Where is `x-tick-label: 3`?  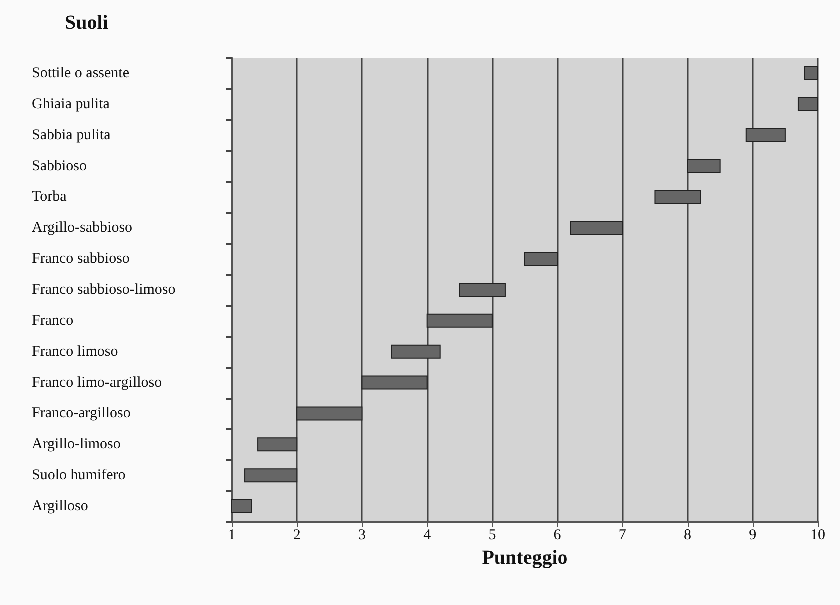 x-tick-label: 3 is located at coordinates (362, 536).